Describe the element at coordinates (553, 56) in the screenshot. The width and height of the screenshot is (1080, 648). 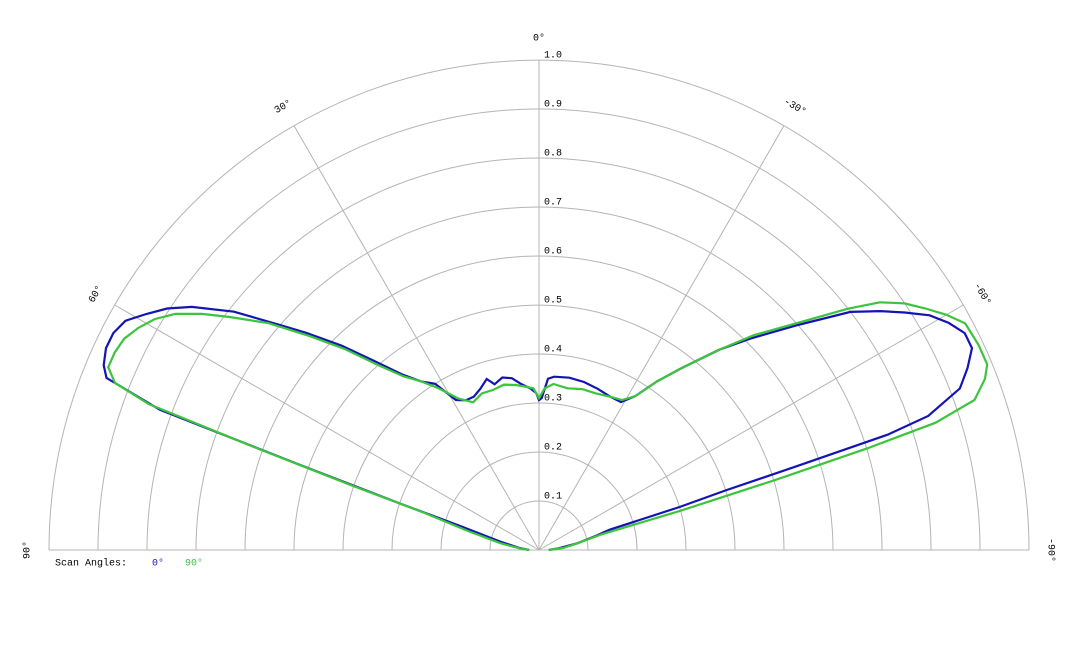
I see `r-tick-label: 1.0` at that location.